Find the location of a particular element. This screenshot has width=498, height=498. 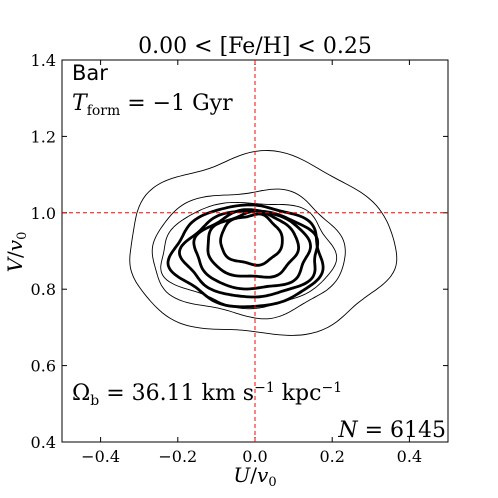

y-tick-label: 0.6 is located at coordinates (43, 366).